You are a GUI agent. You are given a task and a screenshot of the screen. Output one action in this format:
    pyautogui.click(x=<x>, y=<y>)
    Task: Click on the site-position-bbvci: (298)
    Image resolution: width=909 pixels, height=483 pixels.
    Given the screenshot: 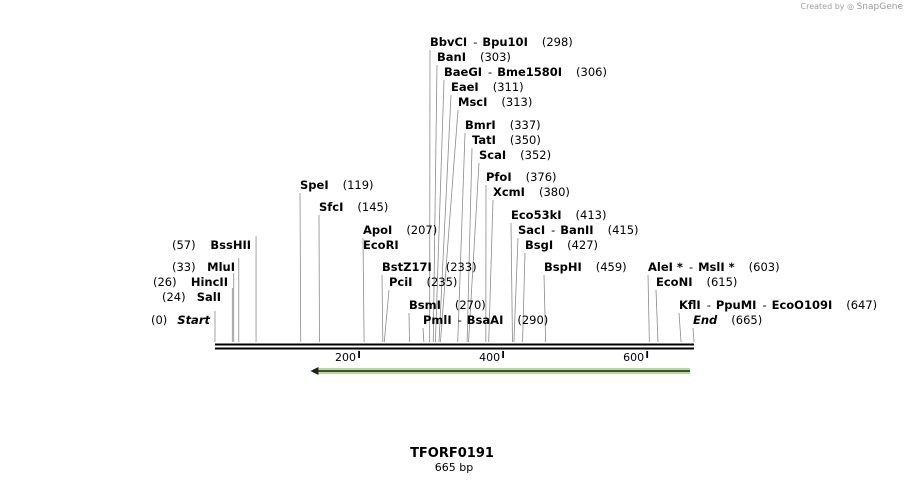 What is the action you would take?
    pyautogui.click(x=557, y=42)
    